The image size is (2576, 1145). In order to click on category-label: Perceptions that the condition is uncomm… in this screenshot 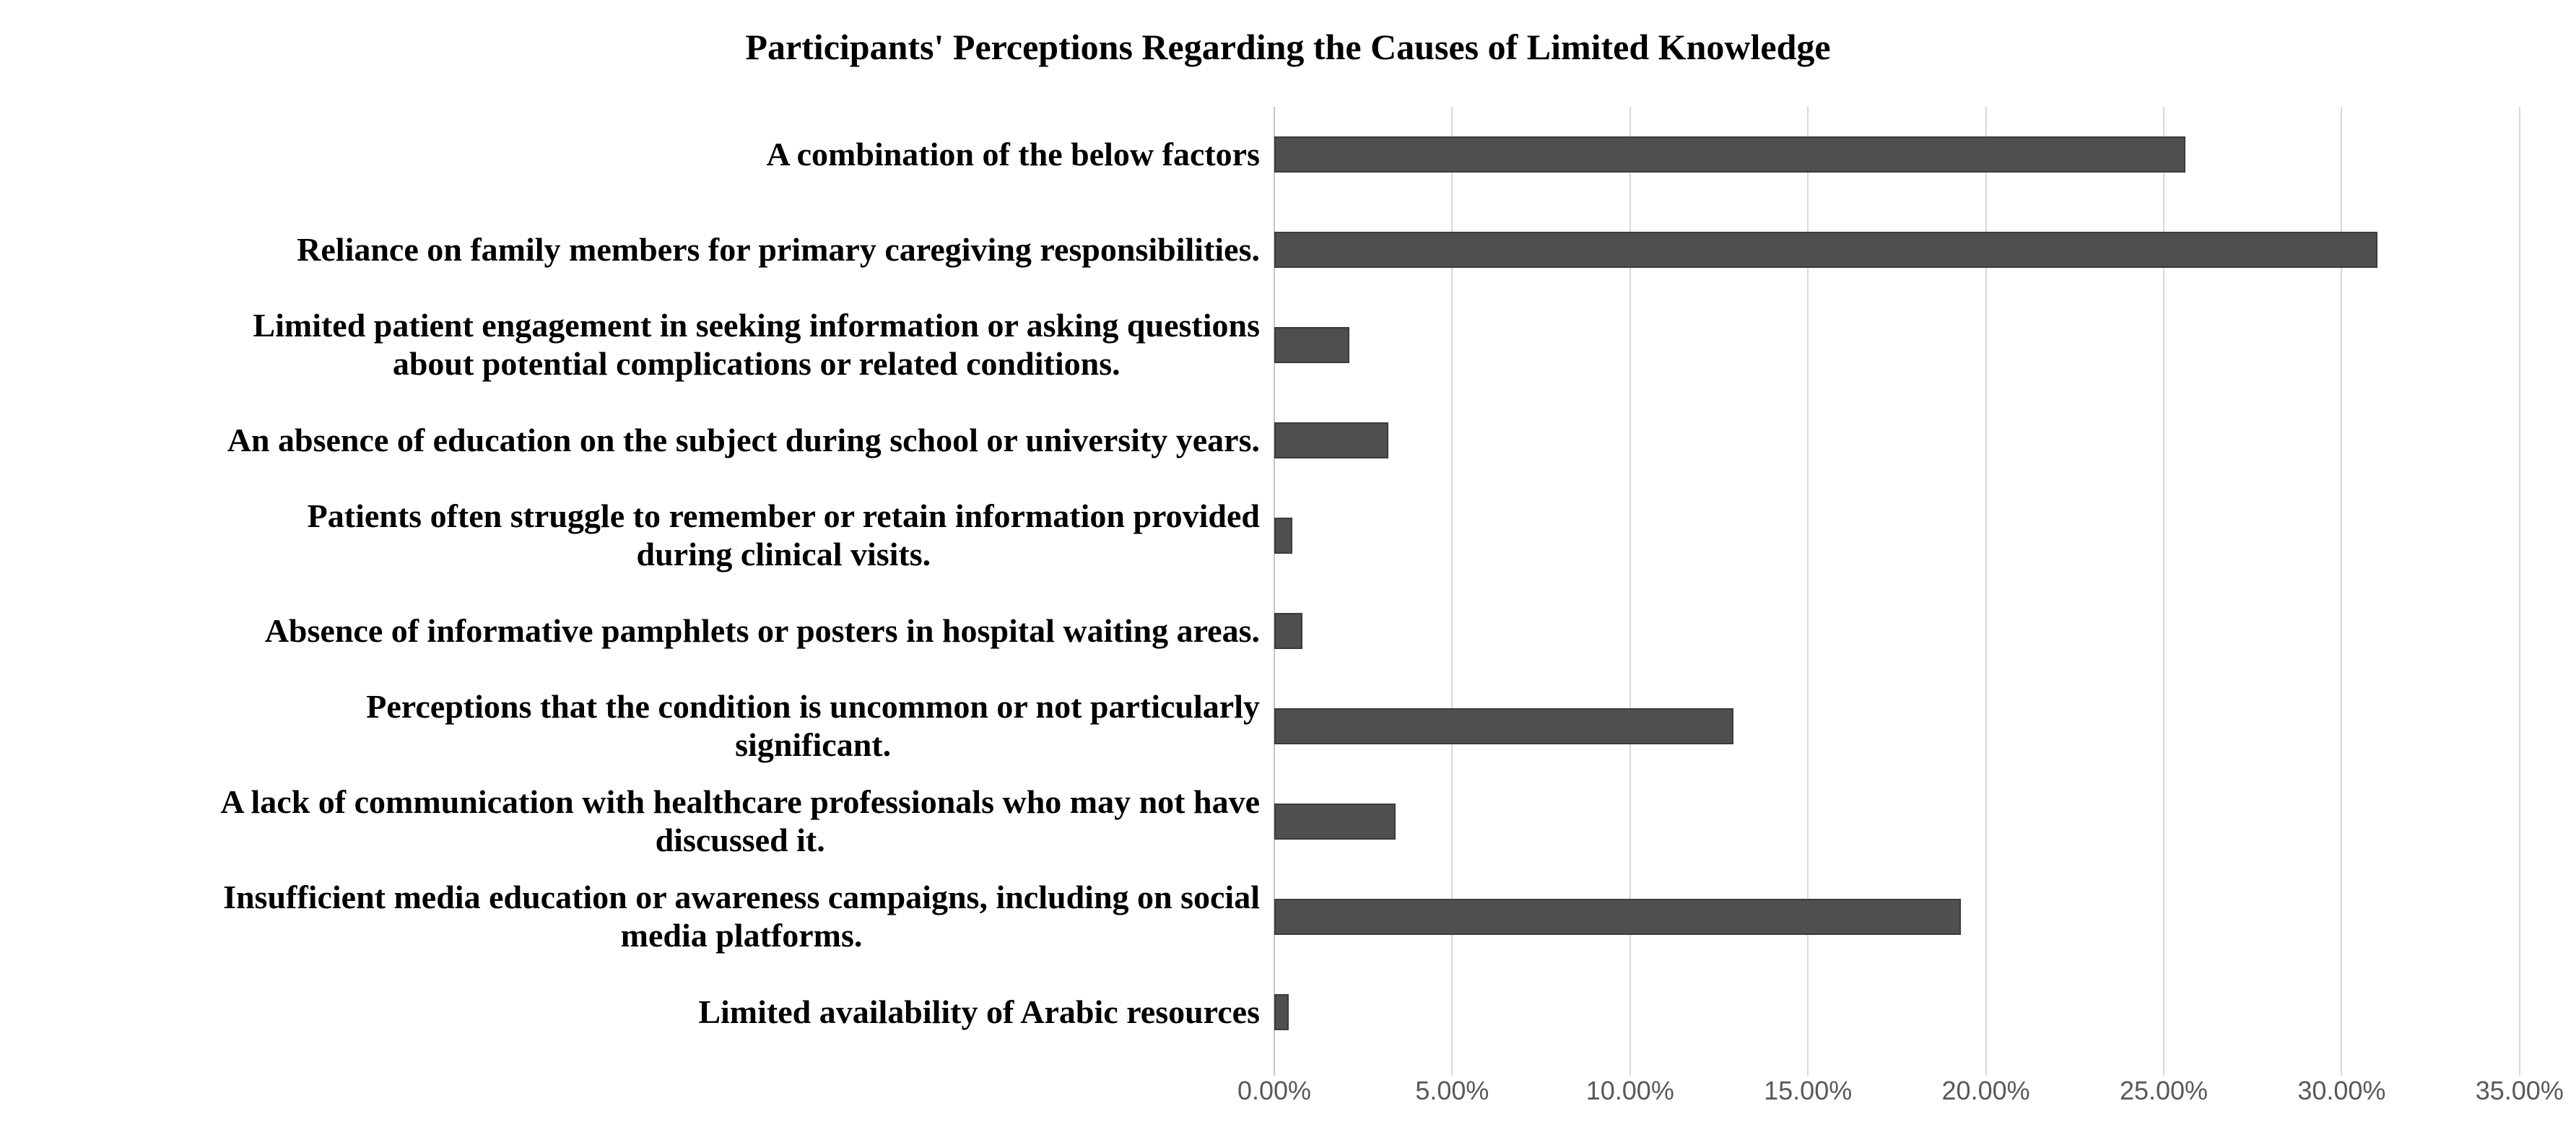, I will do `click(813, 726)`.